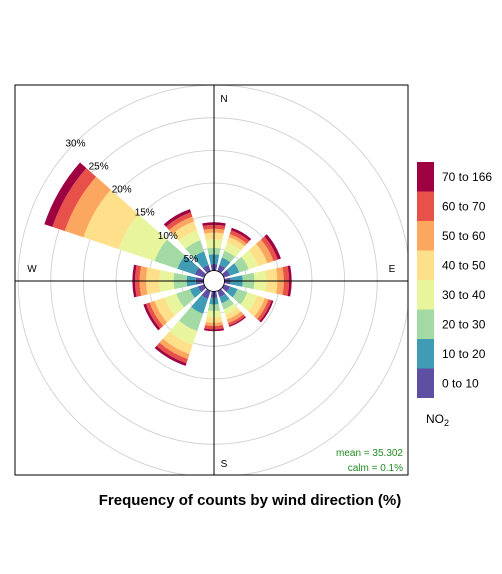 This screenshot has width=502, height=574. What do you see at coordinates (224, 464) in the screenshot?
I see `compass-south-label: S` at bounding box center [224, 464].